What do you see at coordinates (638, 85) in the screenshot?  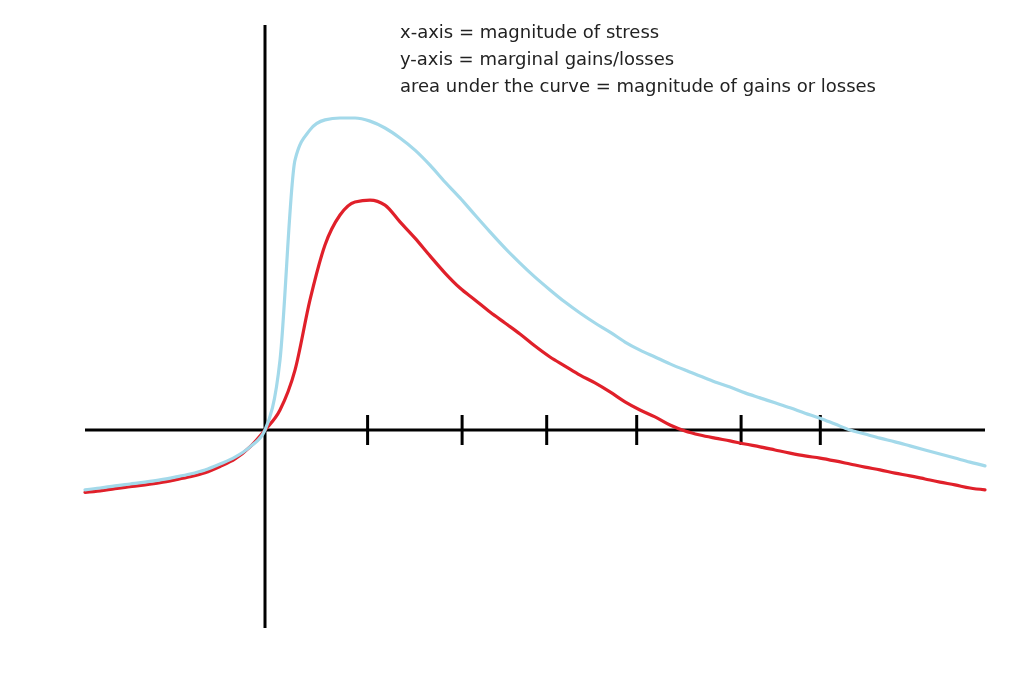 I see `text: area under the curve = magnitude of gains or losses` at bounding box center [638, 85].